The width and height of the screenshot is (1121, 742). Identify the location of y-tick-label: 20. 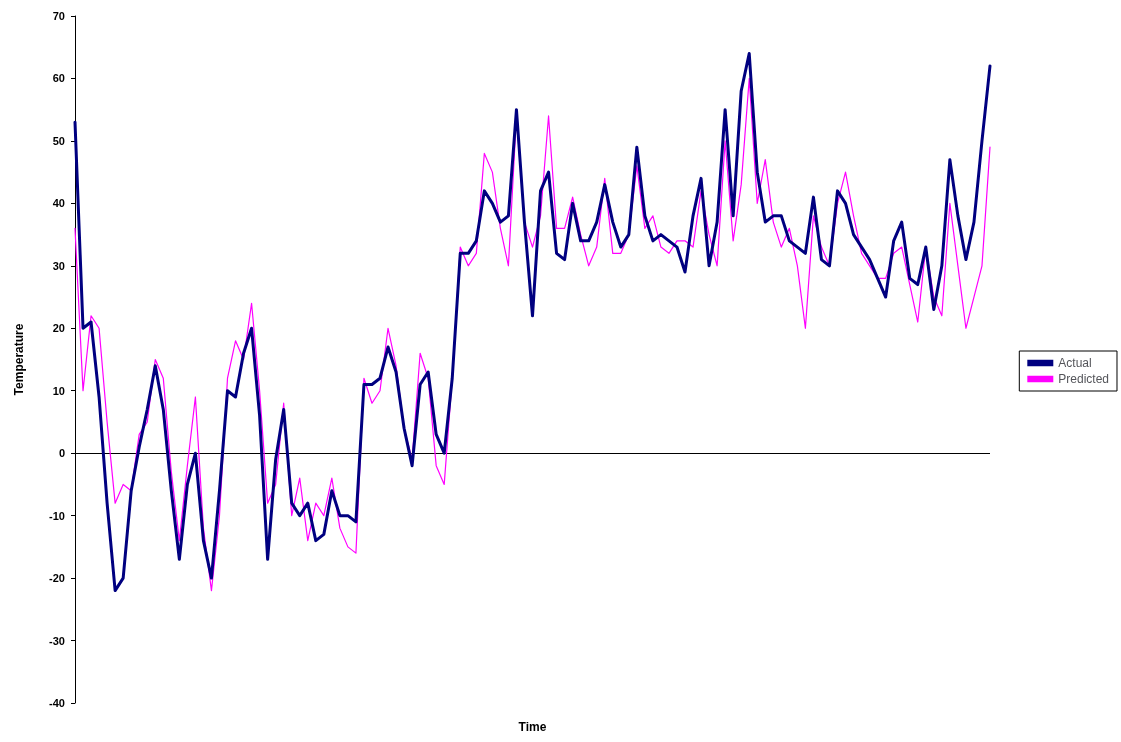
(58, 328).